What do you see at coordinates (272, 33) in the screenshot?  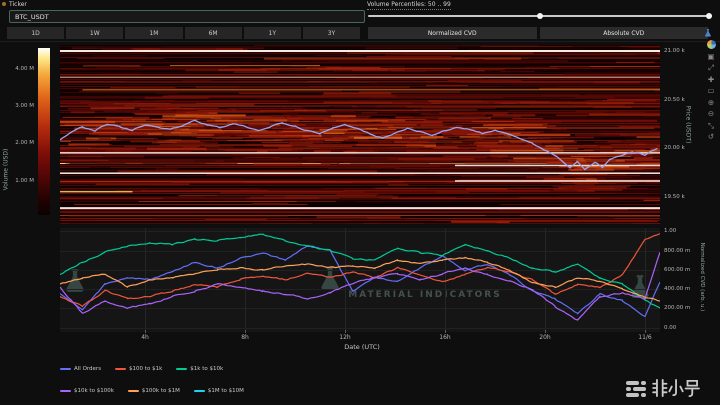 I see `tab-1y: 1Y` at bounding box center [272, 33].